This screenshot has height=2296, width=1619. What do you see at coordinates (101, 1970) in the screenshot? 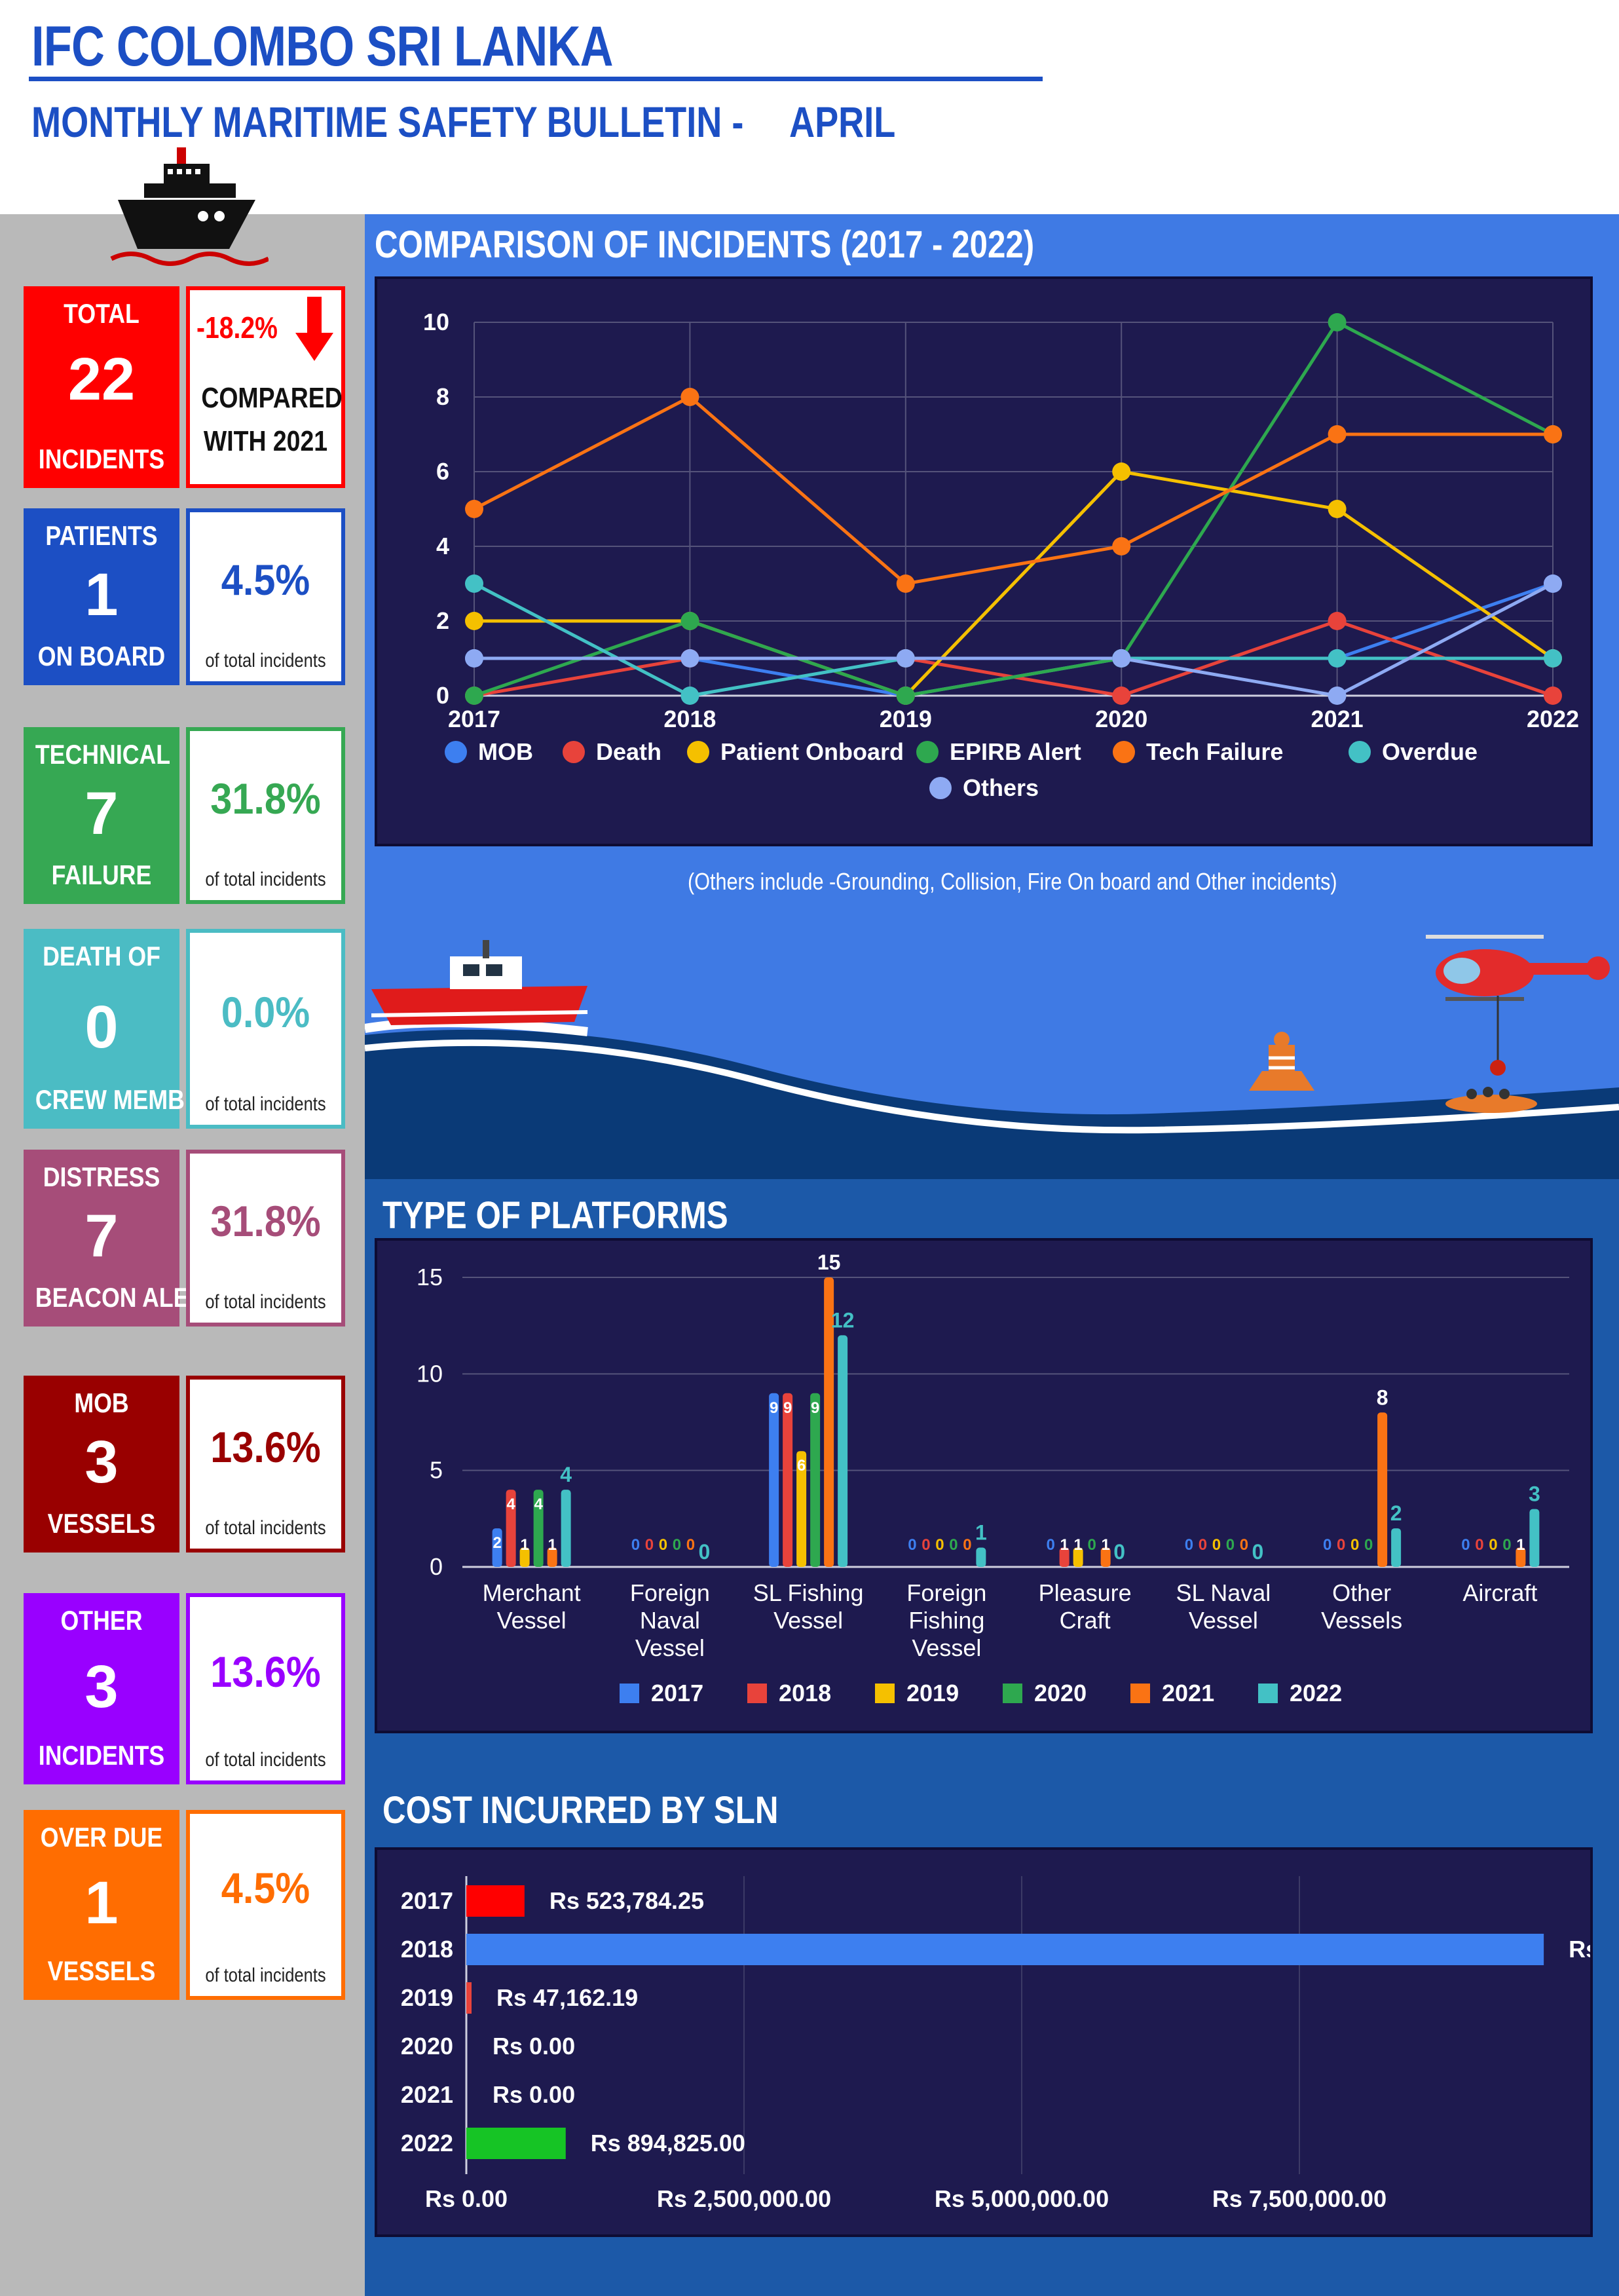
I see `card-overdue-caption: VESSELS` at bounding box center [101, 1970].